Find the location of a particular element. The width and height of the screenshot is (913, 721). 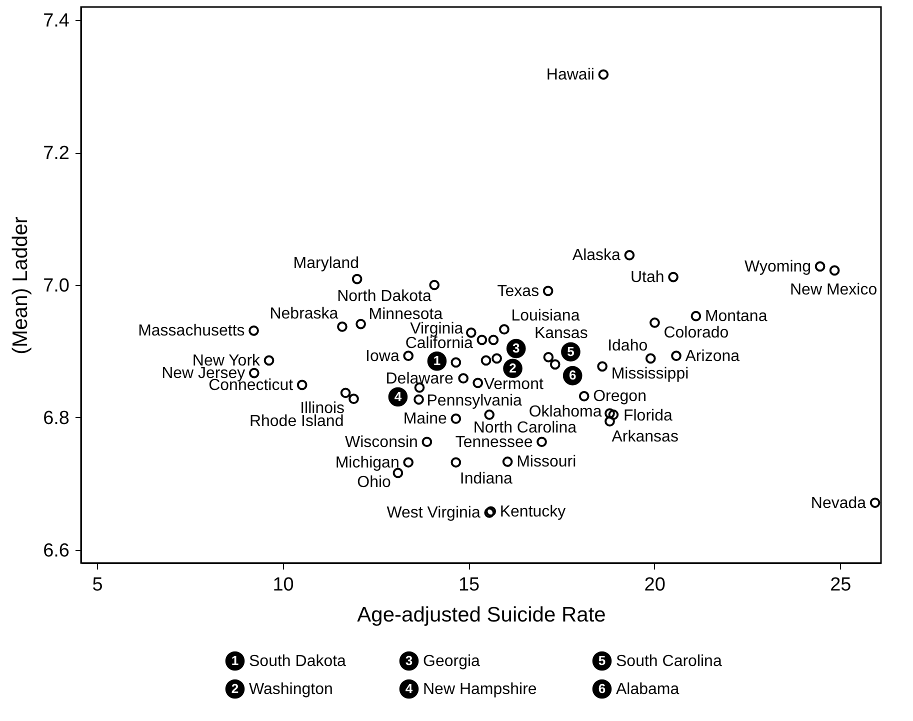

annotation: Iowa is located at coordinates (383, 356).